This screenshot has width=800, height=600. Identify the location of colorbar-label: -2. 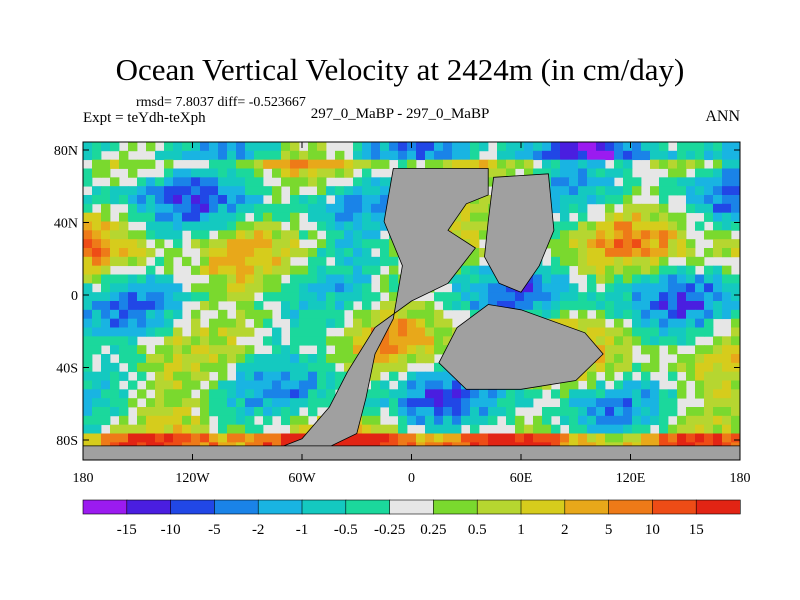
(258, 530).